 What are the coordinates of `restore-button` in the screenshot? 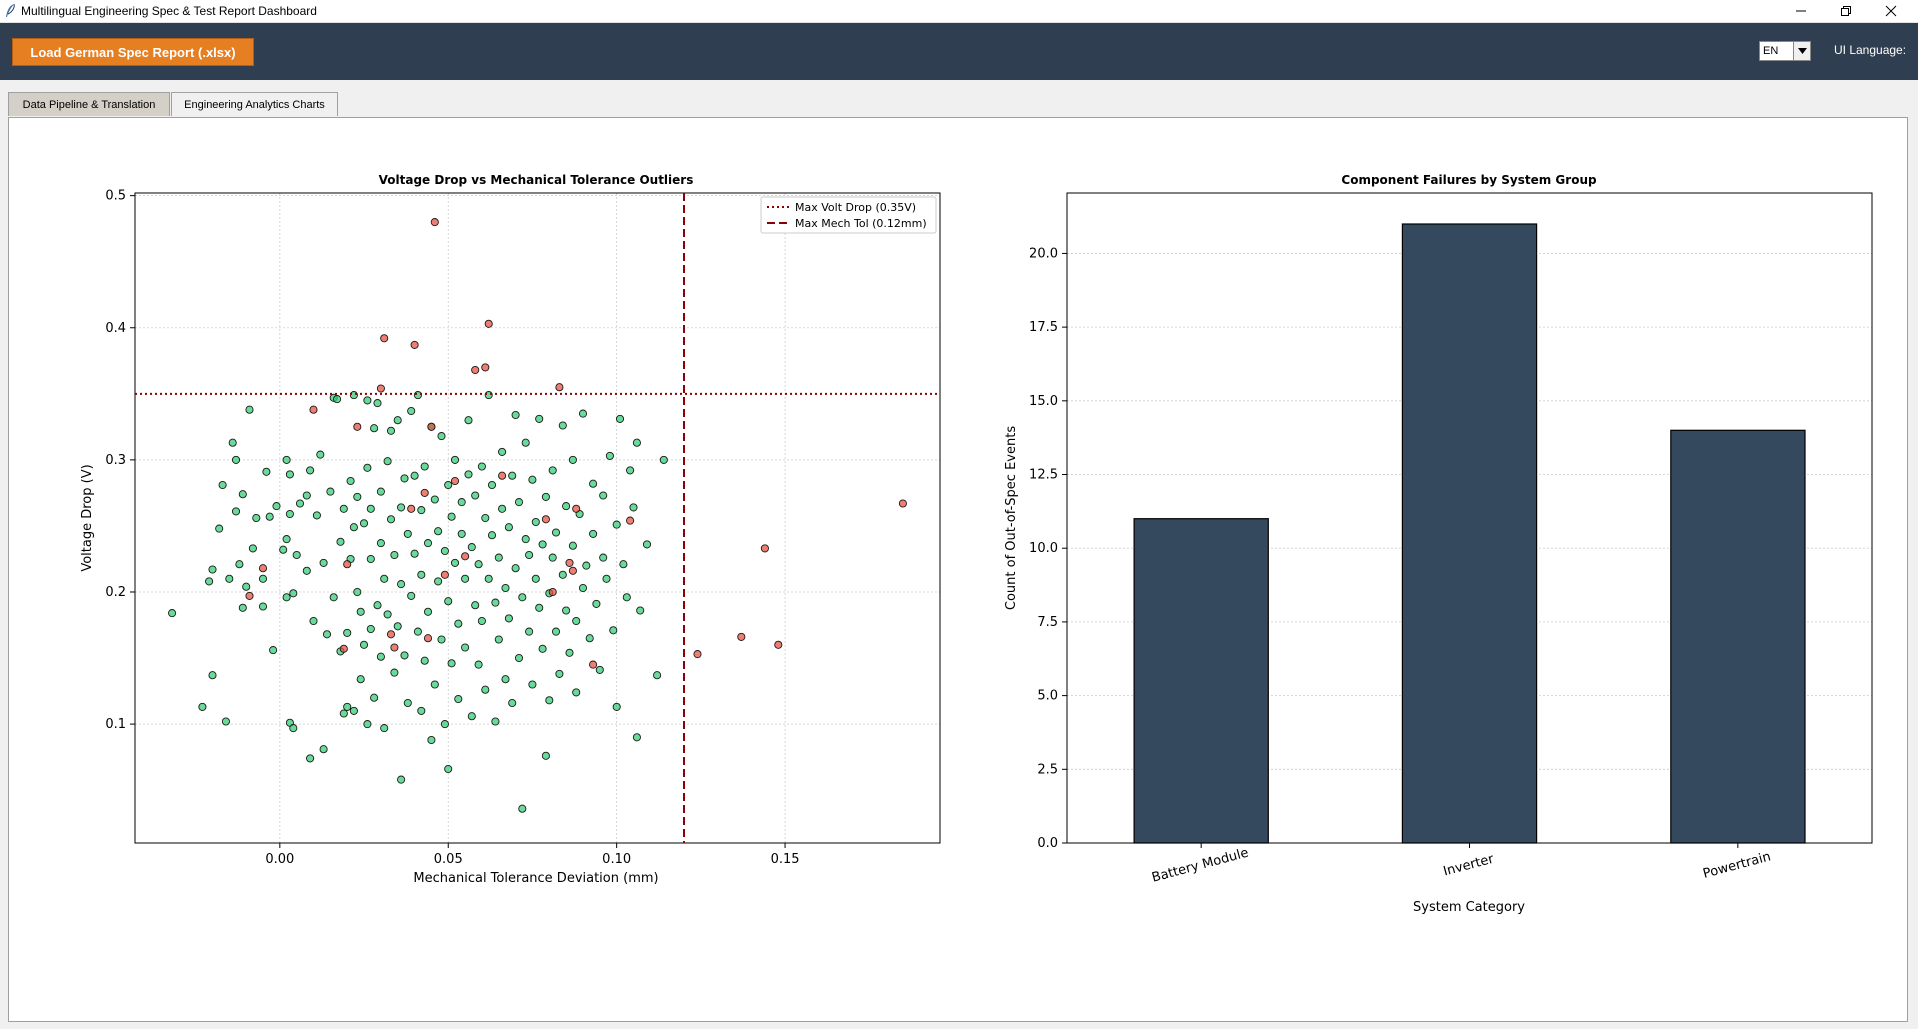 It's located at (1846, 11).